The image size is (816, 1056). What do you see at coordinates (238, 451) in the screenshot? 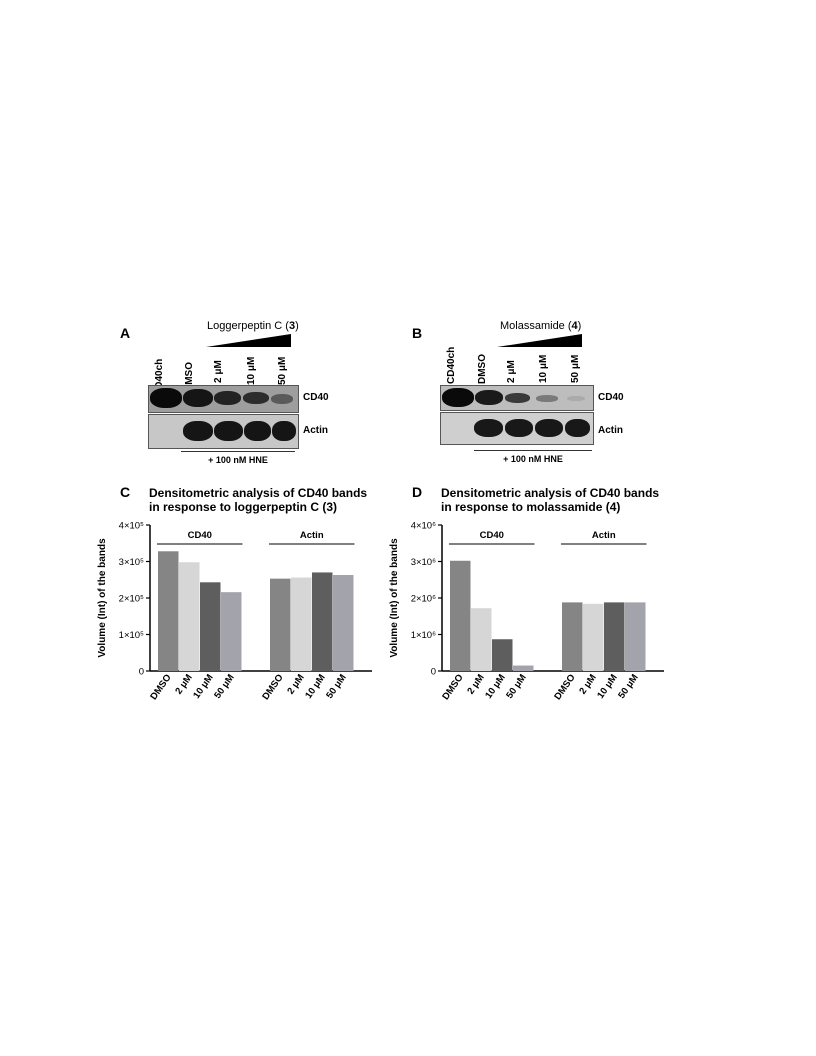
I see `panel-a-treatment-line` at bounding box center [238, 451].